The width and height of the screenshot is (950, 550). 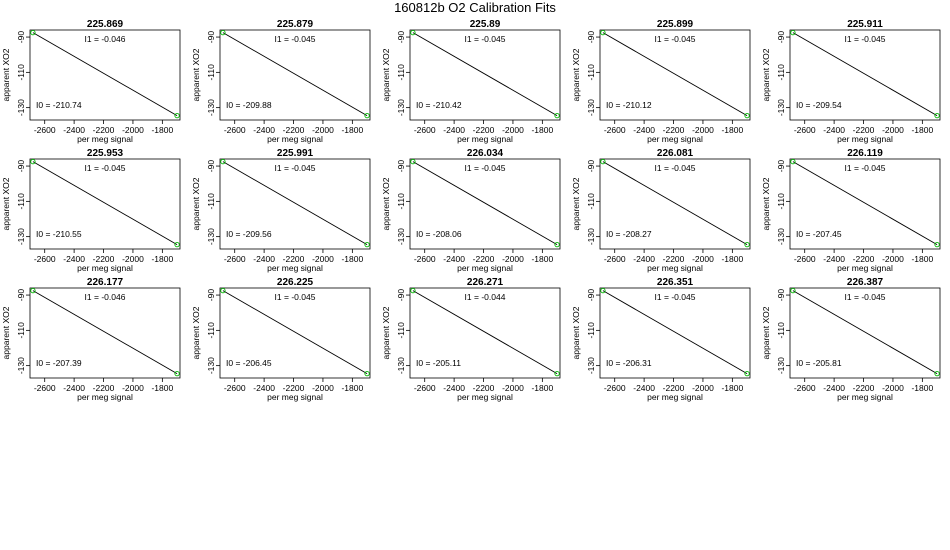 What do you see at coordinates (629, 105) in the screenshot?
I see `i0-annotation: I0 = -210.12` at bounding box center [629, 105].